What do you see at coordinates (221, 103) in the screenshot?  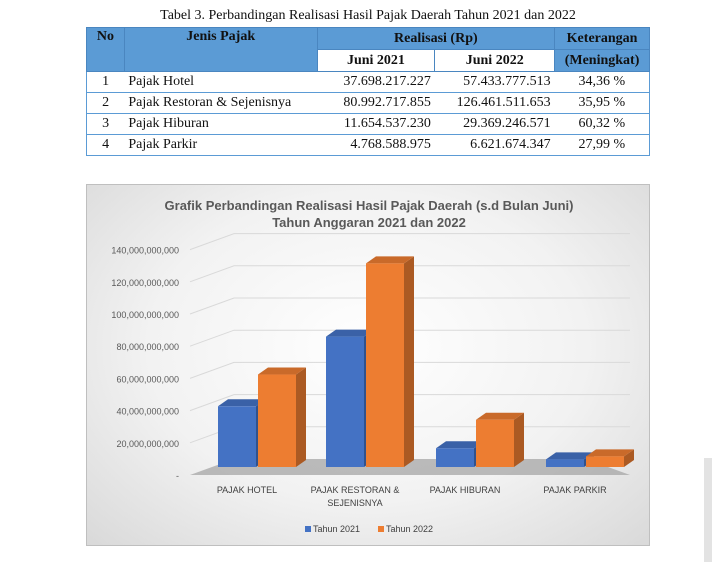 I see `row-jenis: Pajak Restoran & Sejenisnya` at bounding box center [221, 103].